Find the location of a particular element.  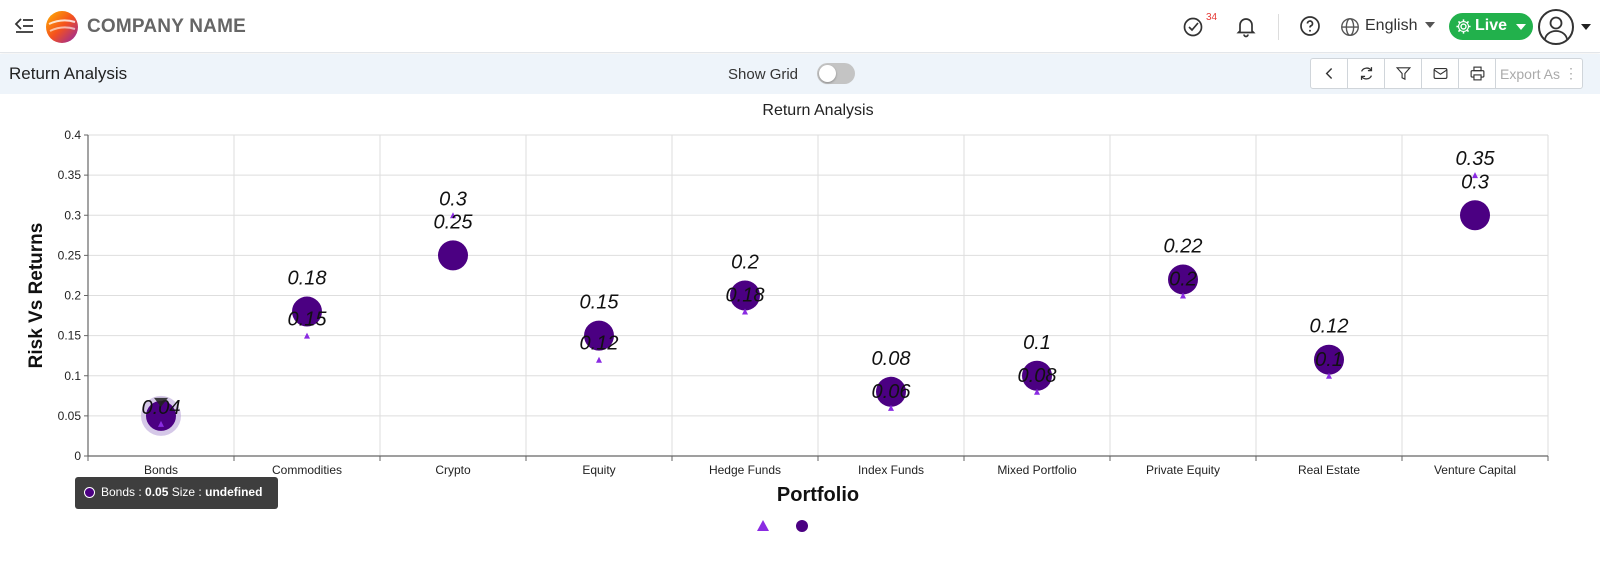

chart-title: Return Analysis is located at coordinates (817, 110).